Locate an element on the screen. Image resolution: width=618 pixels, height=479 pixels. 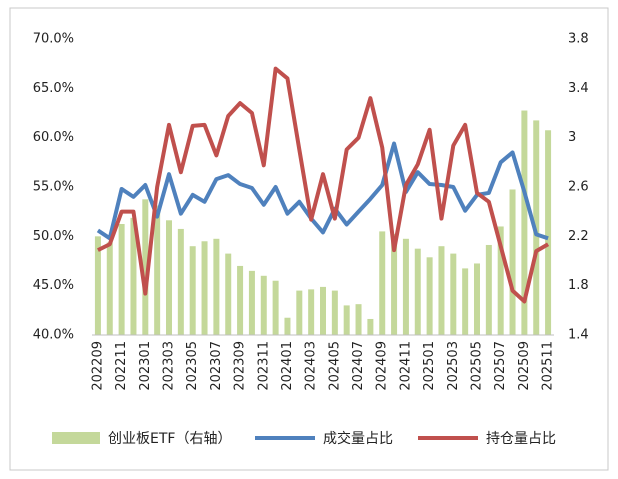
y2-tick-label: 2.6 is located at coordinates (578, 187).